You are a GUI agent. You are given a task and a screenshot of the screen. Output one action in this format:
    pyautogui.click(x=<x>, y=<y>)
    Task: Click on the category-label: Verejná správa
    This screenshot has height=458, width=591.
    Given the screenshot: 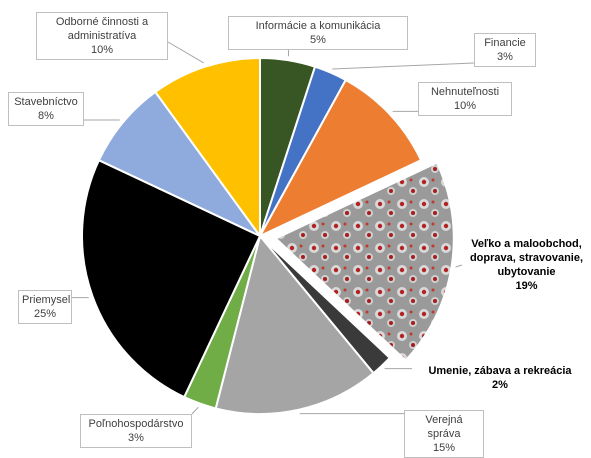 What is the action you would take?
    pyautogui.click(x=444, y=427)
    